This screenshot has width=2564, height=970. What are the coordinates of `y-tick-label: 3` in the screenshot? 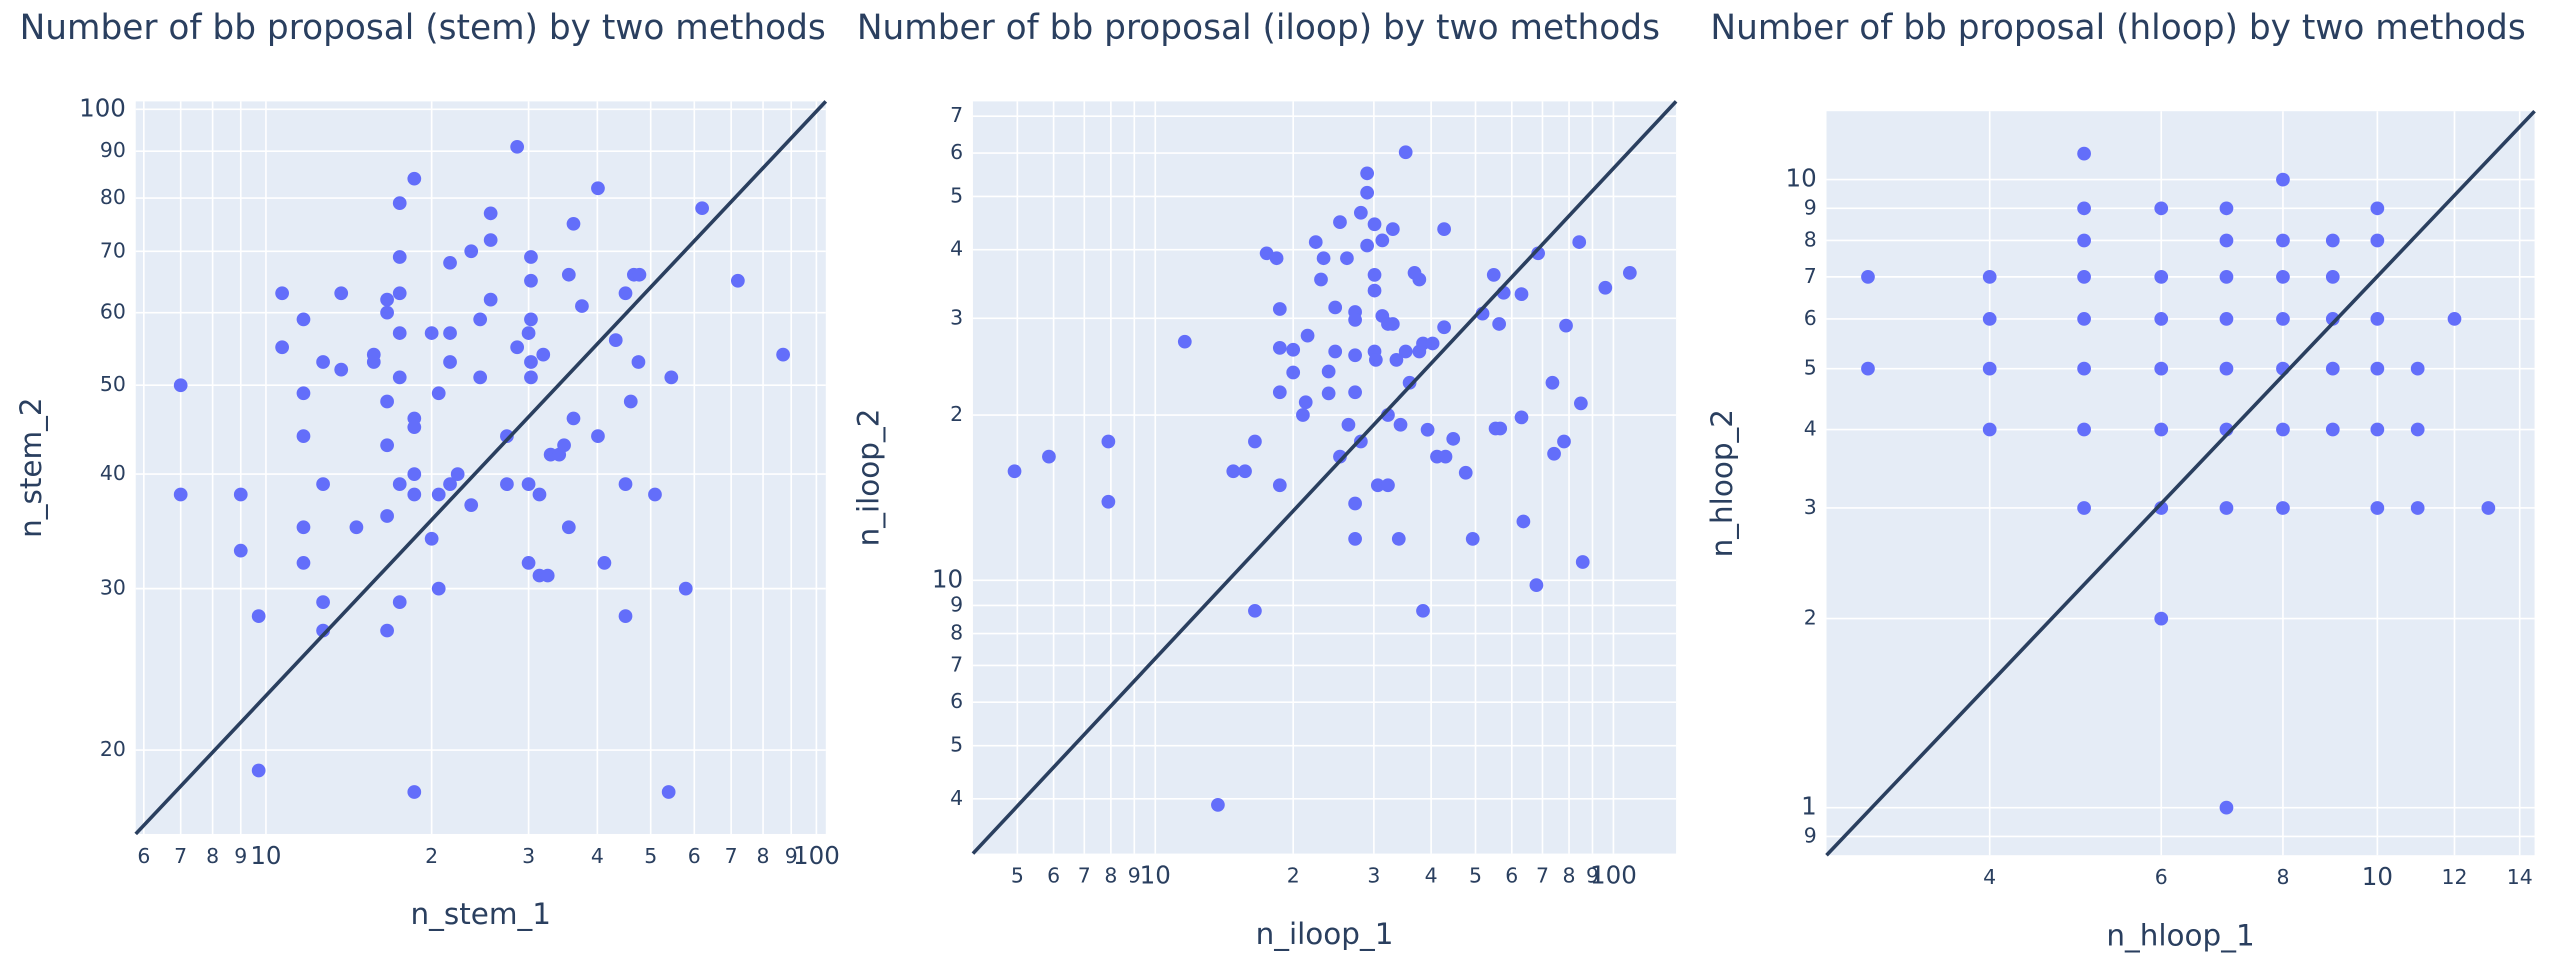 It's located at (956, 317).